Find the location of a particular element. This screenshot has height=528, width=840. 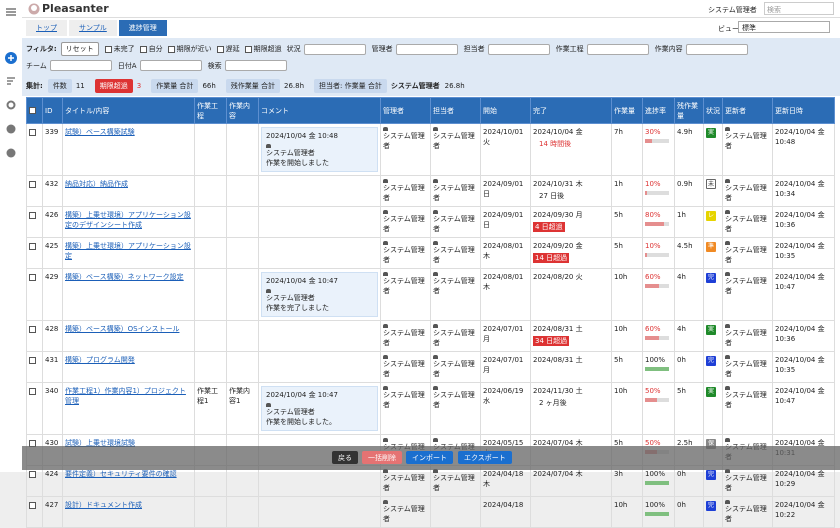

filter-check: 期限超過 is located at coordinates (263, 49).